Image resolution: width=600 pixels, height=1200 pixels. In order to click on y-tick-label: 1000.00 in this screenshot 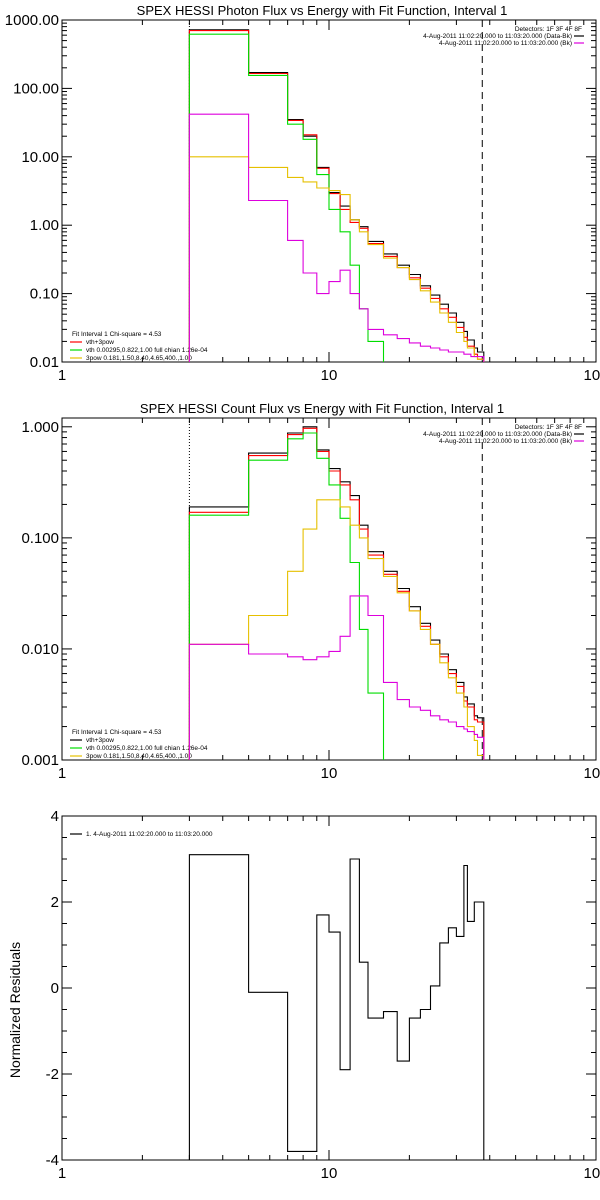, I will do `click(32, 20)`.